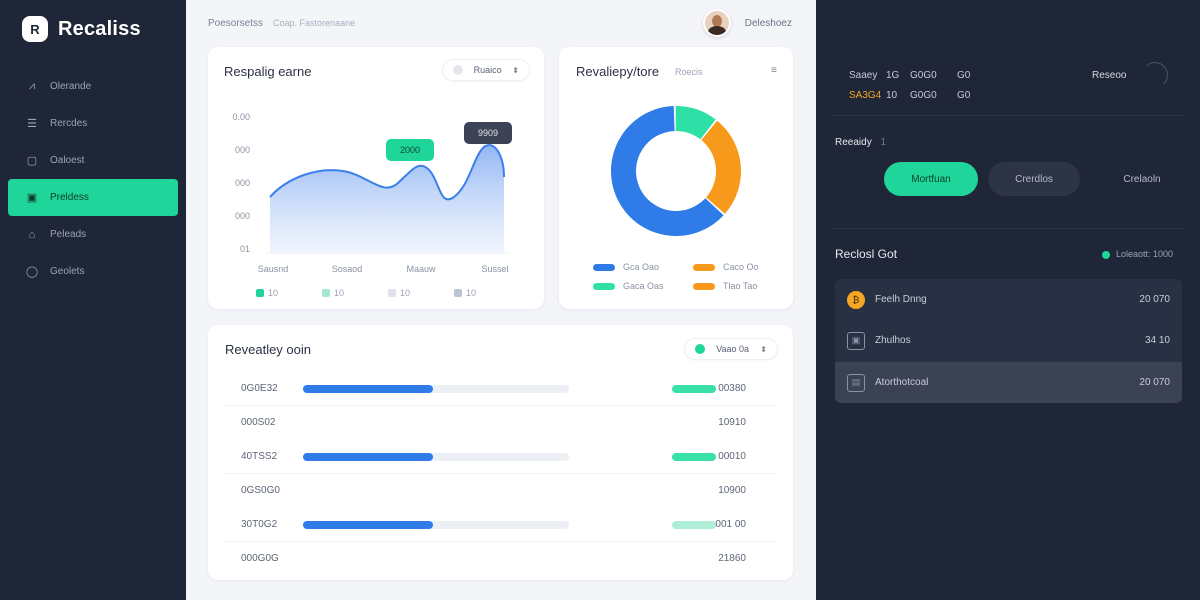 This screenshot has width=1200, height=600. What do you see at coordinates (244, 249) in the screenshot?
I see `y-tick-label: 01` at bounding box center [244, 249].